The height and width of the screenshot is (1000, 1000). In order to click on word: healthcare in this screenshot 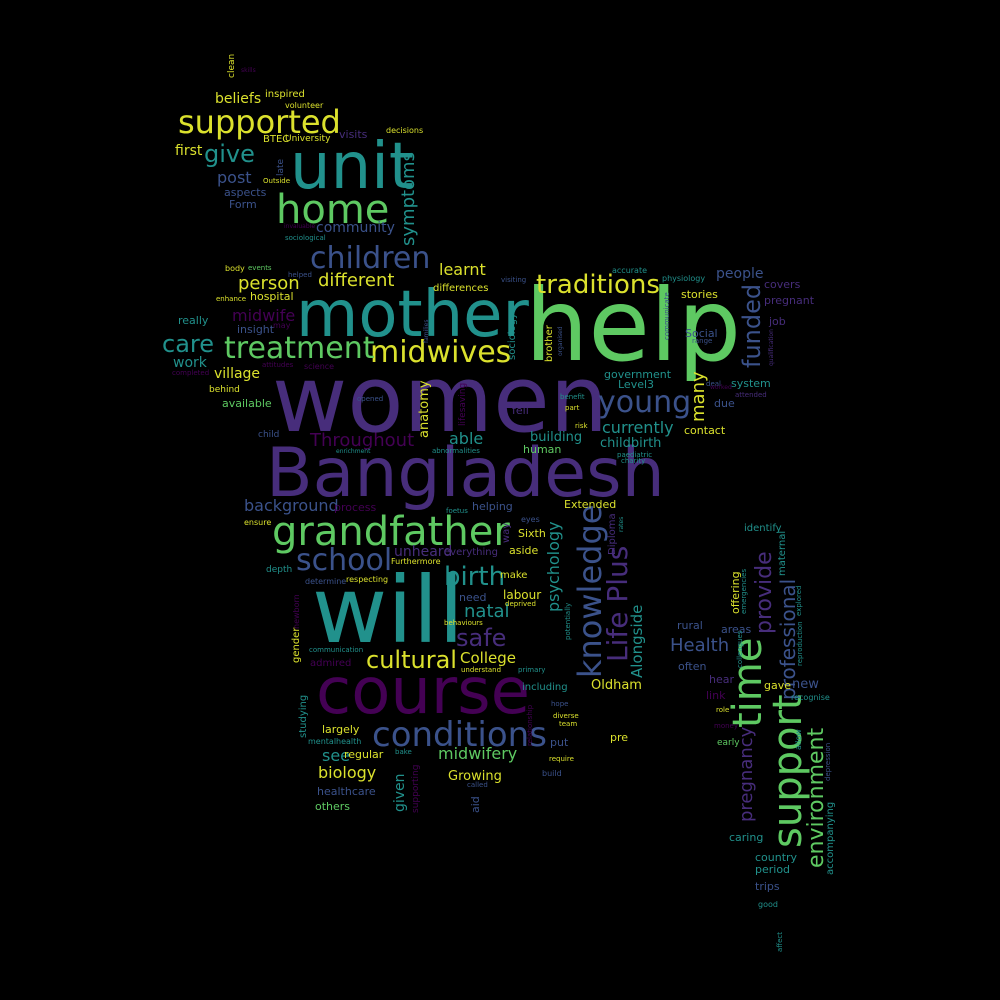, I will do `click(346, 791)`.